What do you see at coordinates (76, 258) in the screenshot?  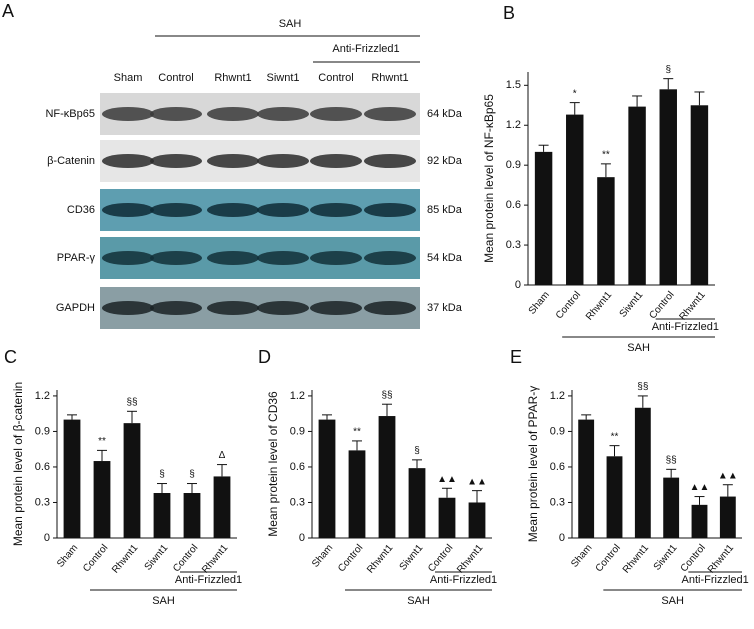 I see `row-label: PPAR-γ` at bounding box center [76, 258].